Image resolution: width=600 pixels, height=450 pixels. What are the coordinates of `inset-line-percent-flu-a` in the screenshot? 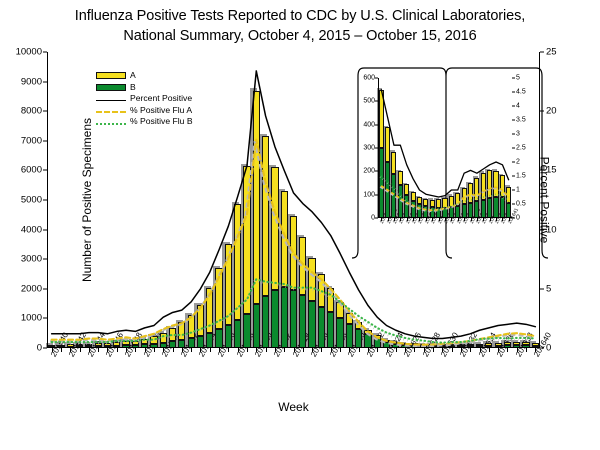 It's located at (445, 198).